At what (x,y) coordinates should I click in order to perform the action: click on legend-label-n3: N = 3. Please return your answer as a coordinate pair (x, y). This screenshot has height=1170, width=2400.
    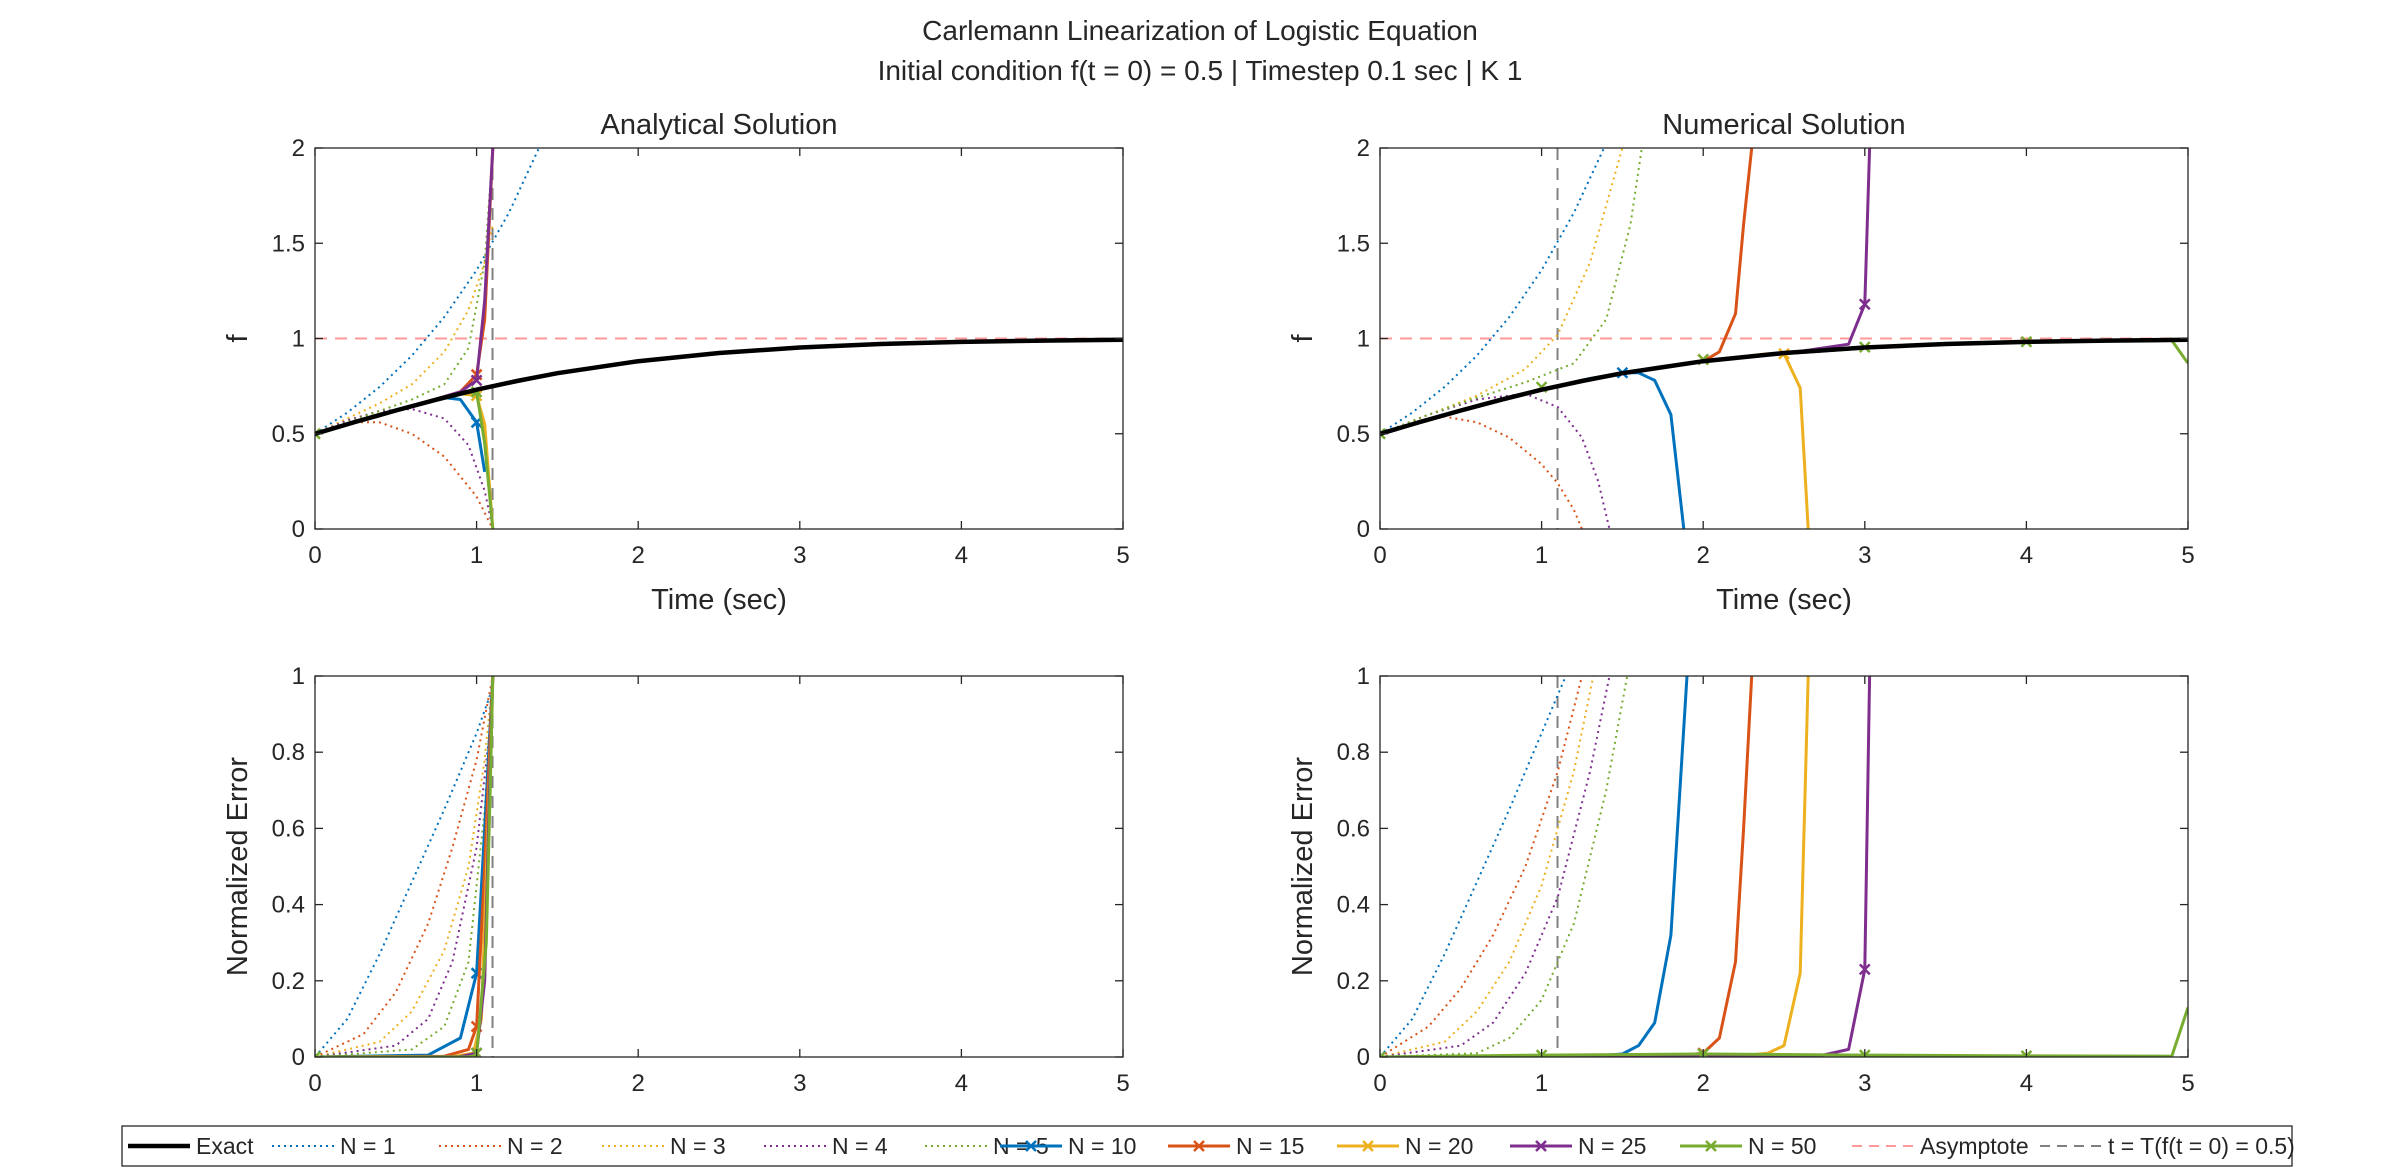
    Looking at the image, I should click on (698, 1146).